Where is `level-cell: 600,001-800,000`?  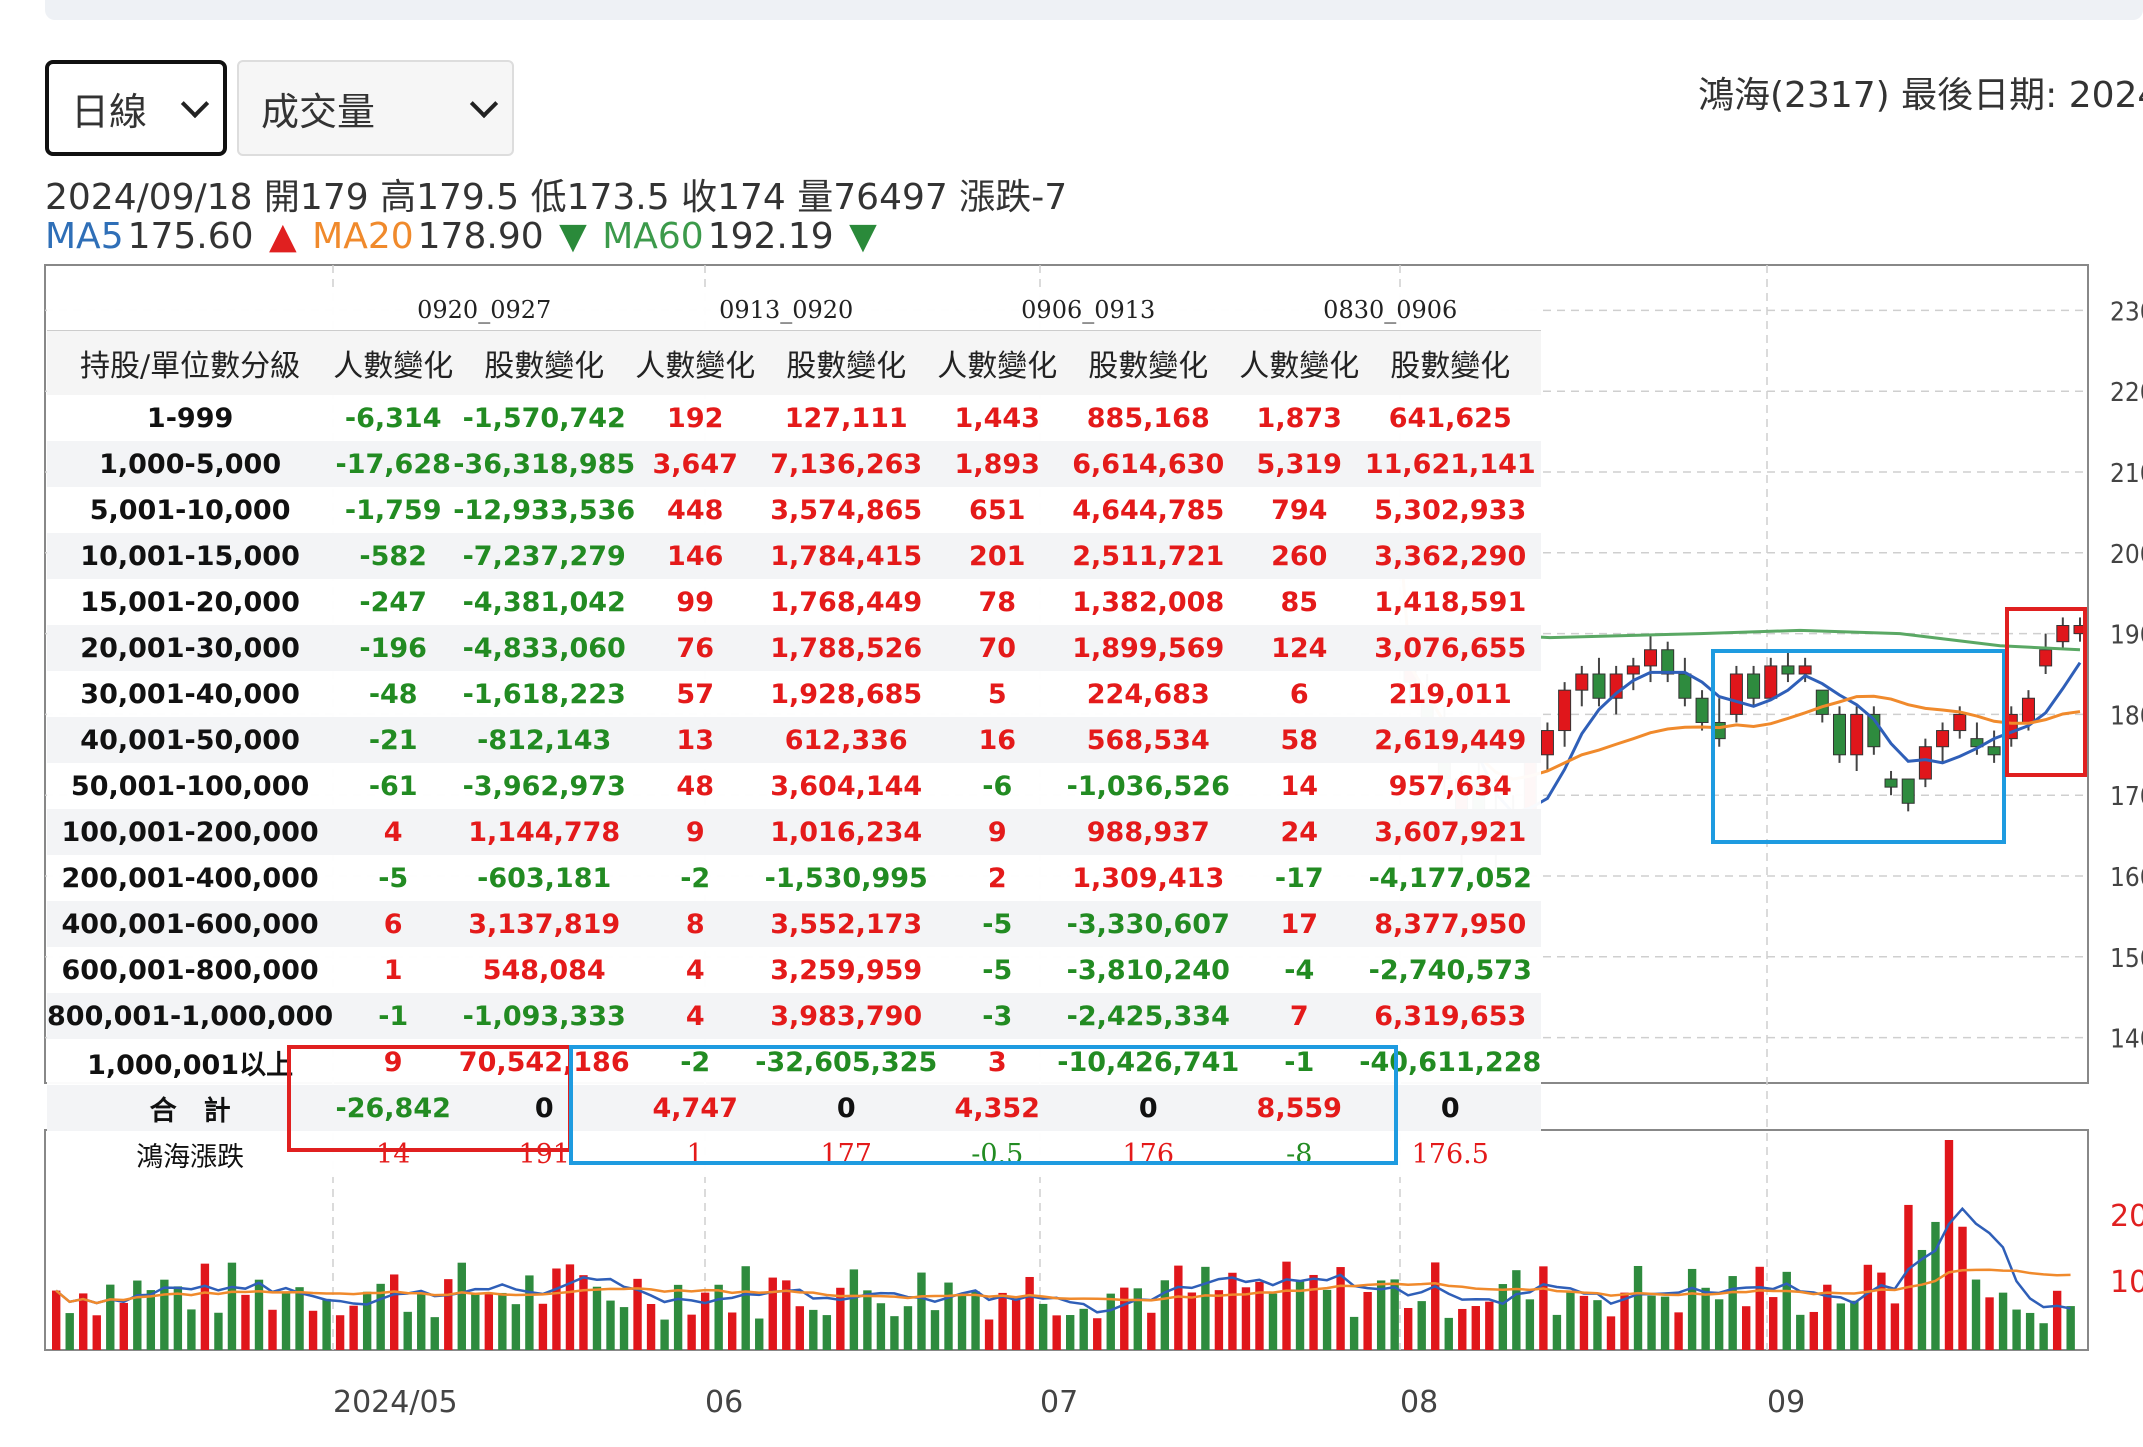
level-cell: 600,001-800,000 is located at coordinates (190, 970).